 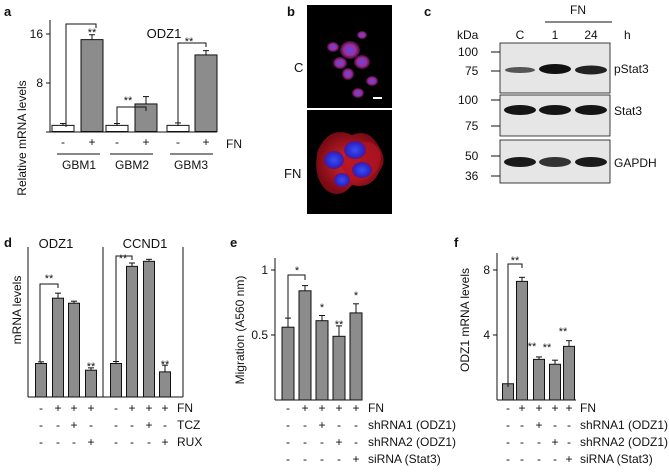 What do you see at coordinates (240, 330) in the screenshot?
I see `panel-e-ylabel: Migration (A560 nm)` at bounding box center [240, 330].